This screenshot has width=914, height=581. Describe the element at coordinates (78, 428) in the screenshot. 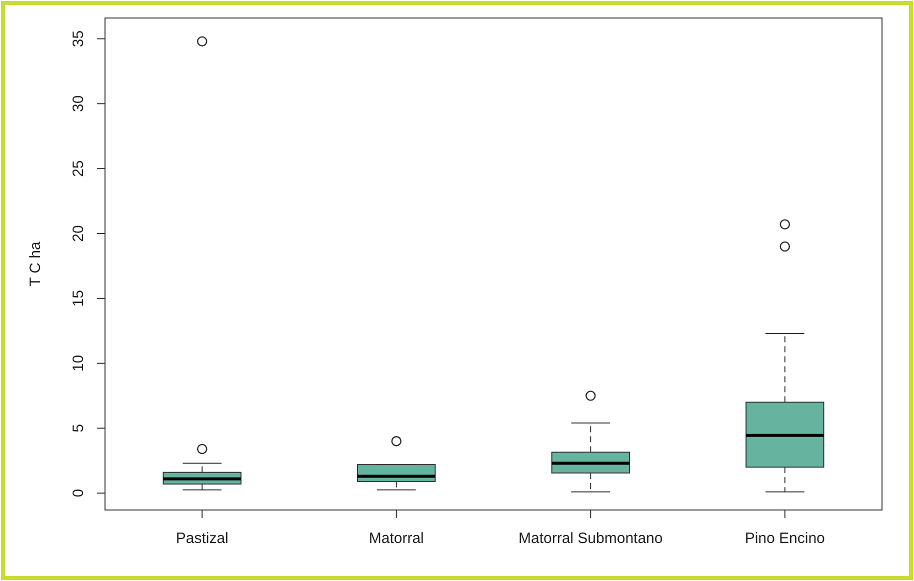

I see `y-tick-label: 5` at that location.